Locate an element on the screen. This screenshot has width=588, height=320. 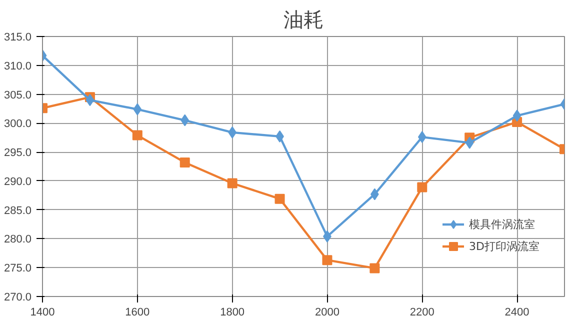
legend-label: 模具件涡流室 is located at coordinates (502, 224).